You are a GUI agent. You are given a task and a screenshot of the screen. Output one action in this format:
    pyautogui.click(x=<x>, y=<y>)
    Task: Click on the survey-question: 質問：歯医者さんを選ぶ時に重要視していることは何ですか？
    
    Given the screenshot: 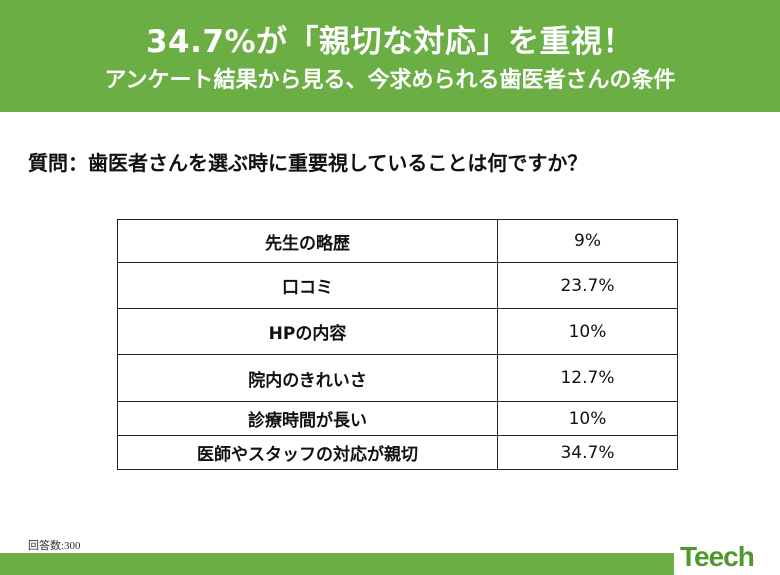 What is the action you would take?
    pyautogui.click(x=308, y=163)
    